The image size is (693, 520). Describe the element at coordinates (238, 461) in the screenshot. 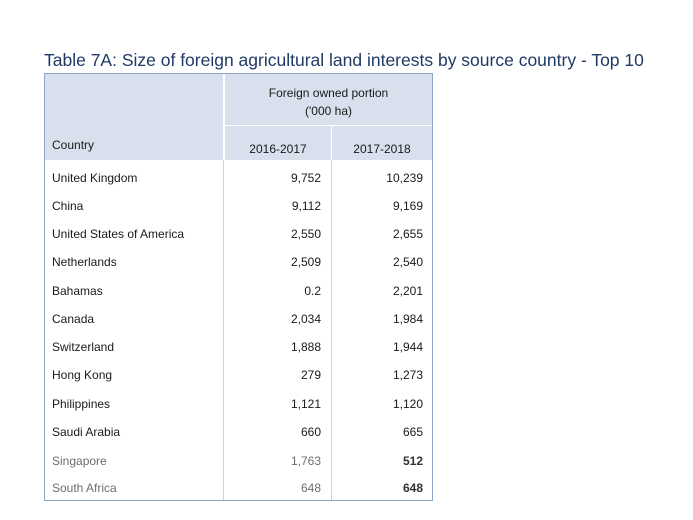

I see `table-row: Singapore 1,763 512` at that location.